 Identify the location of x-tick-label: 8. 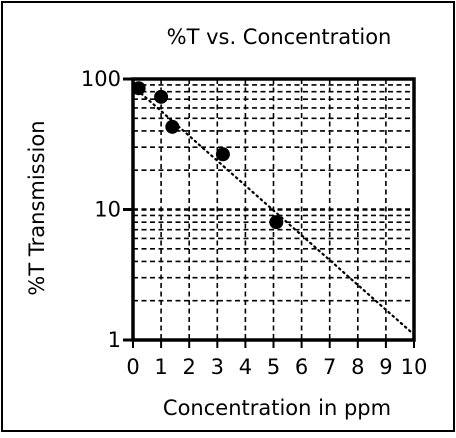
(357, 367).